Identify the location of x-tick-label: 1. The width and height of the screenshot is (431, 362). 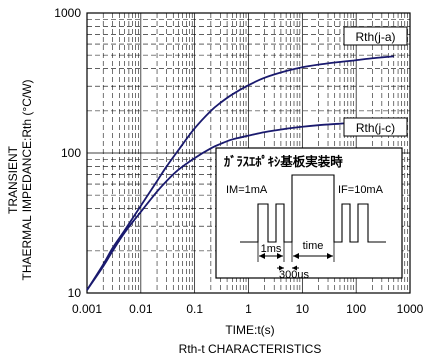
(248, 309).